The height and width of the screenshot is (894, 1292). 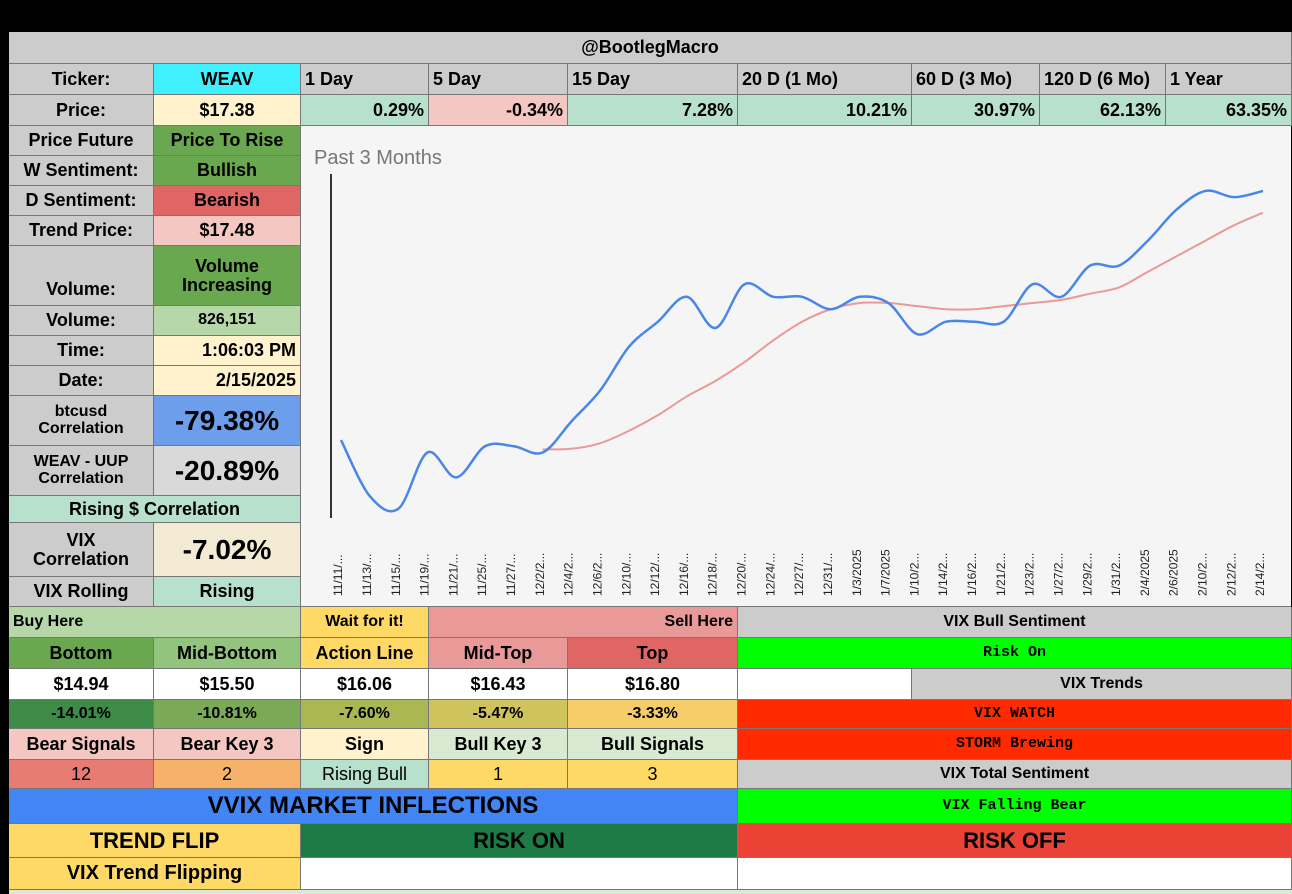 What do you see at coordinates (650, 48) in the screenshot?
I see `handle-header: @BootlegMacro` at bounding box center [650, 48].